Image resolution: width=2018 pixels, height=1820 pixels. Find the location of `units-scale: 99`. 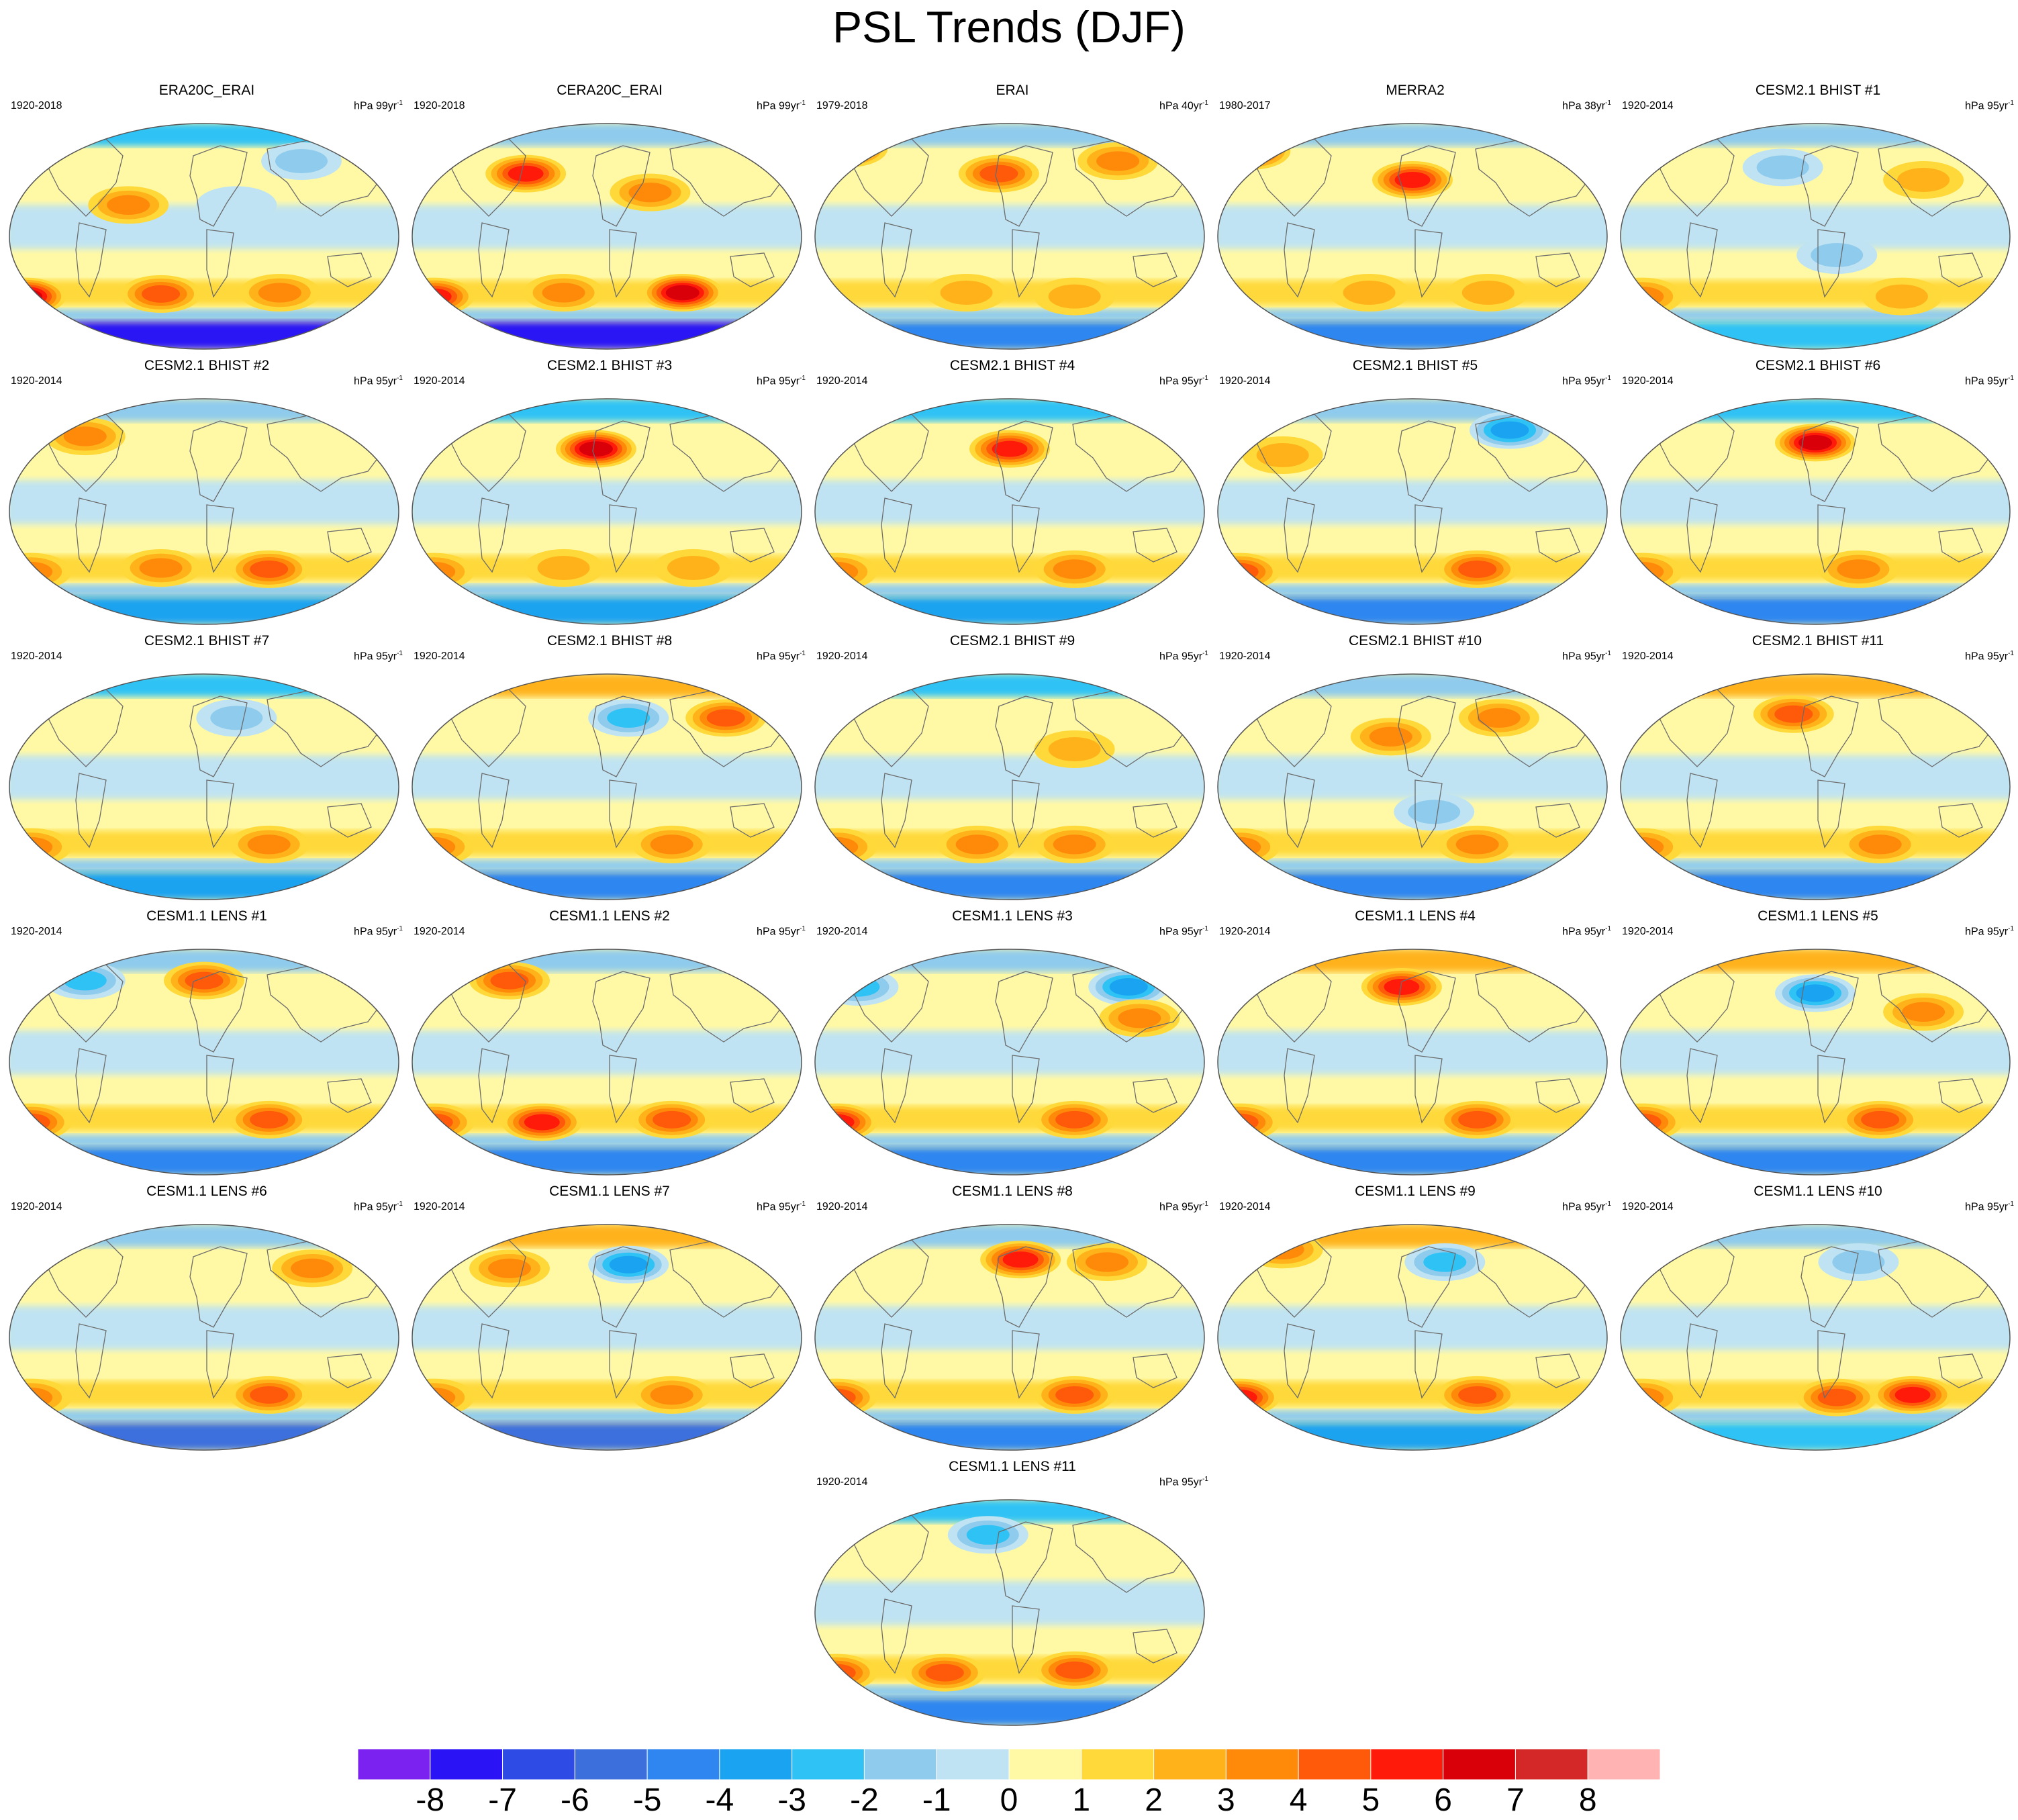

units-scale: 99 is located at coordinates (381, 106).